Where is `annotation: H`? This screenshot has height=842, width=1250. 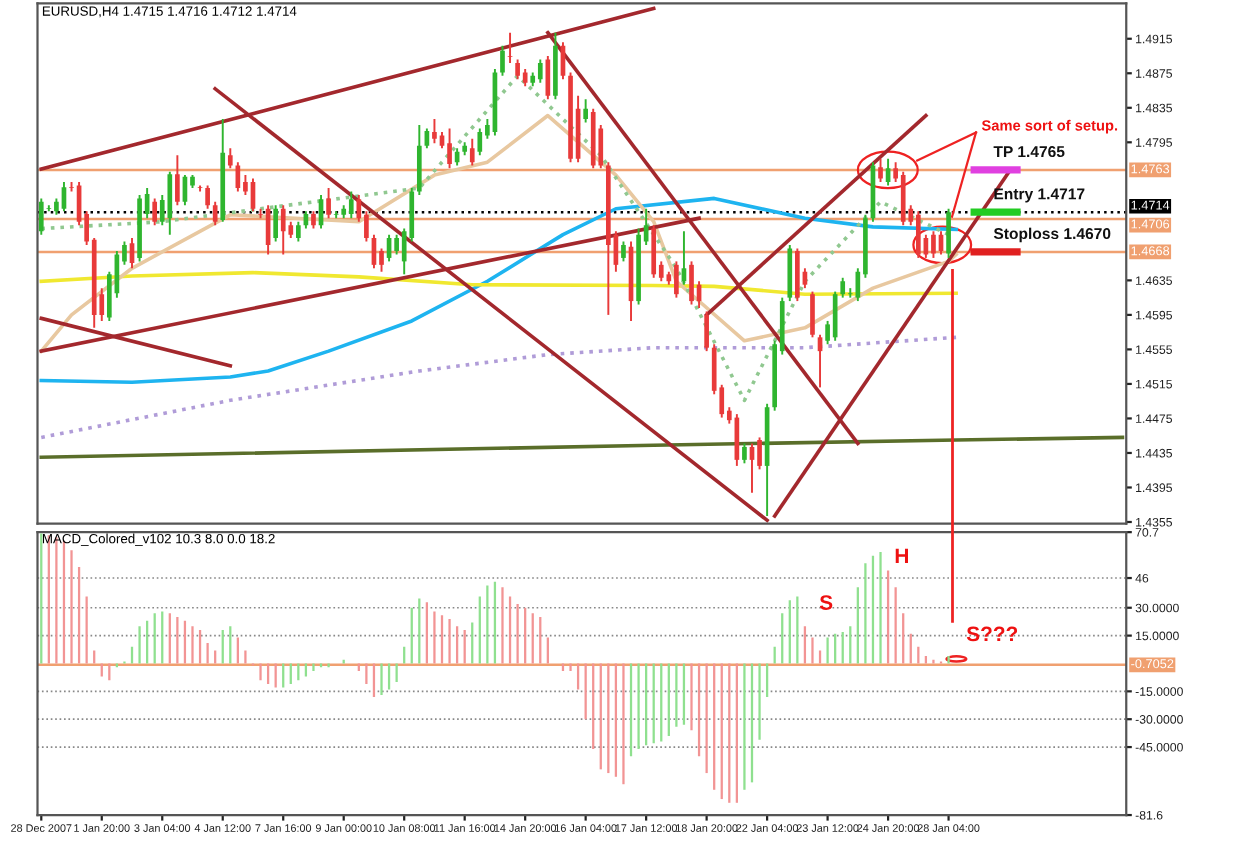 annotation: H is located at coordinates (901, 555).